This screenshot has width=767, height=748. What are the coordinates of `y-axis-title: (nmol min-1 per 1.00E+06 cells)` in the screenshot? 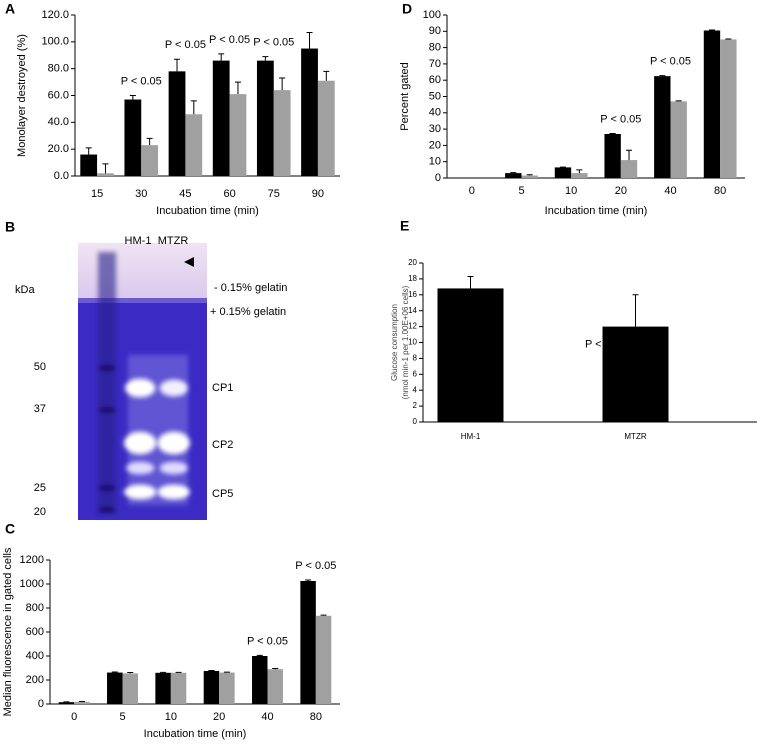 It's located at (405, 342).